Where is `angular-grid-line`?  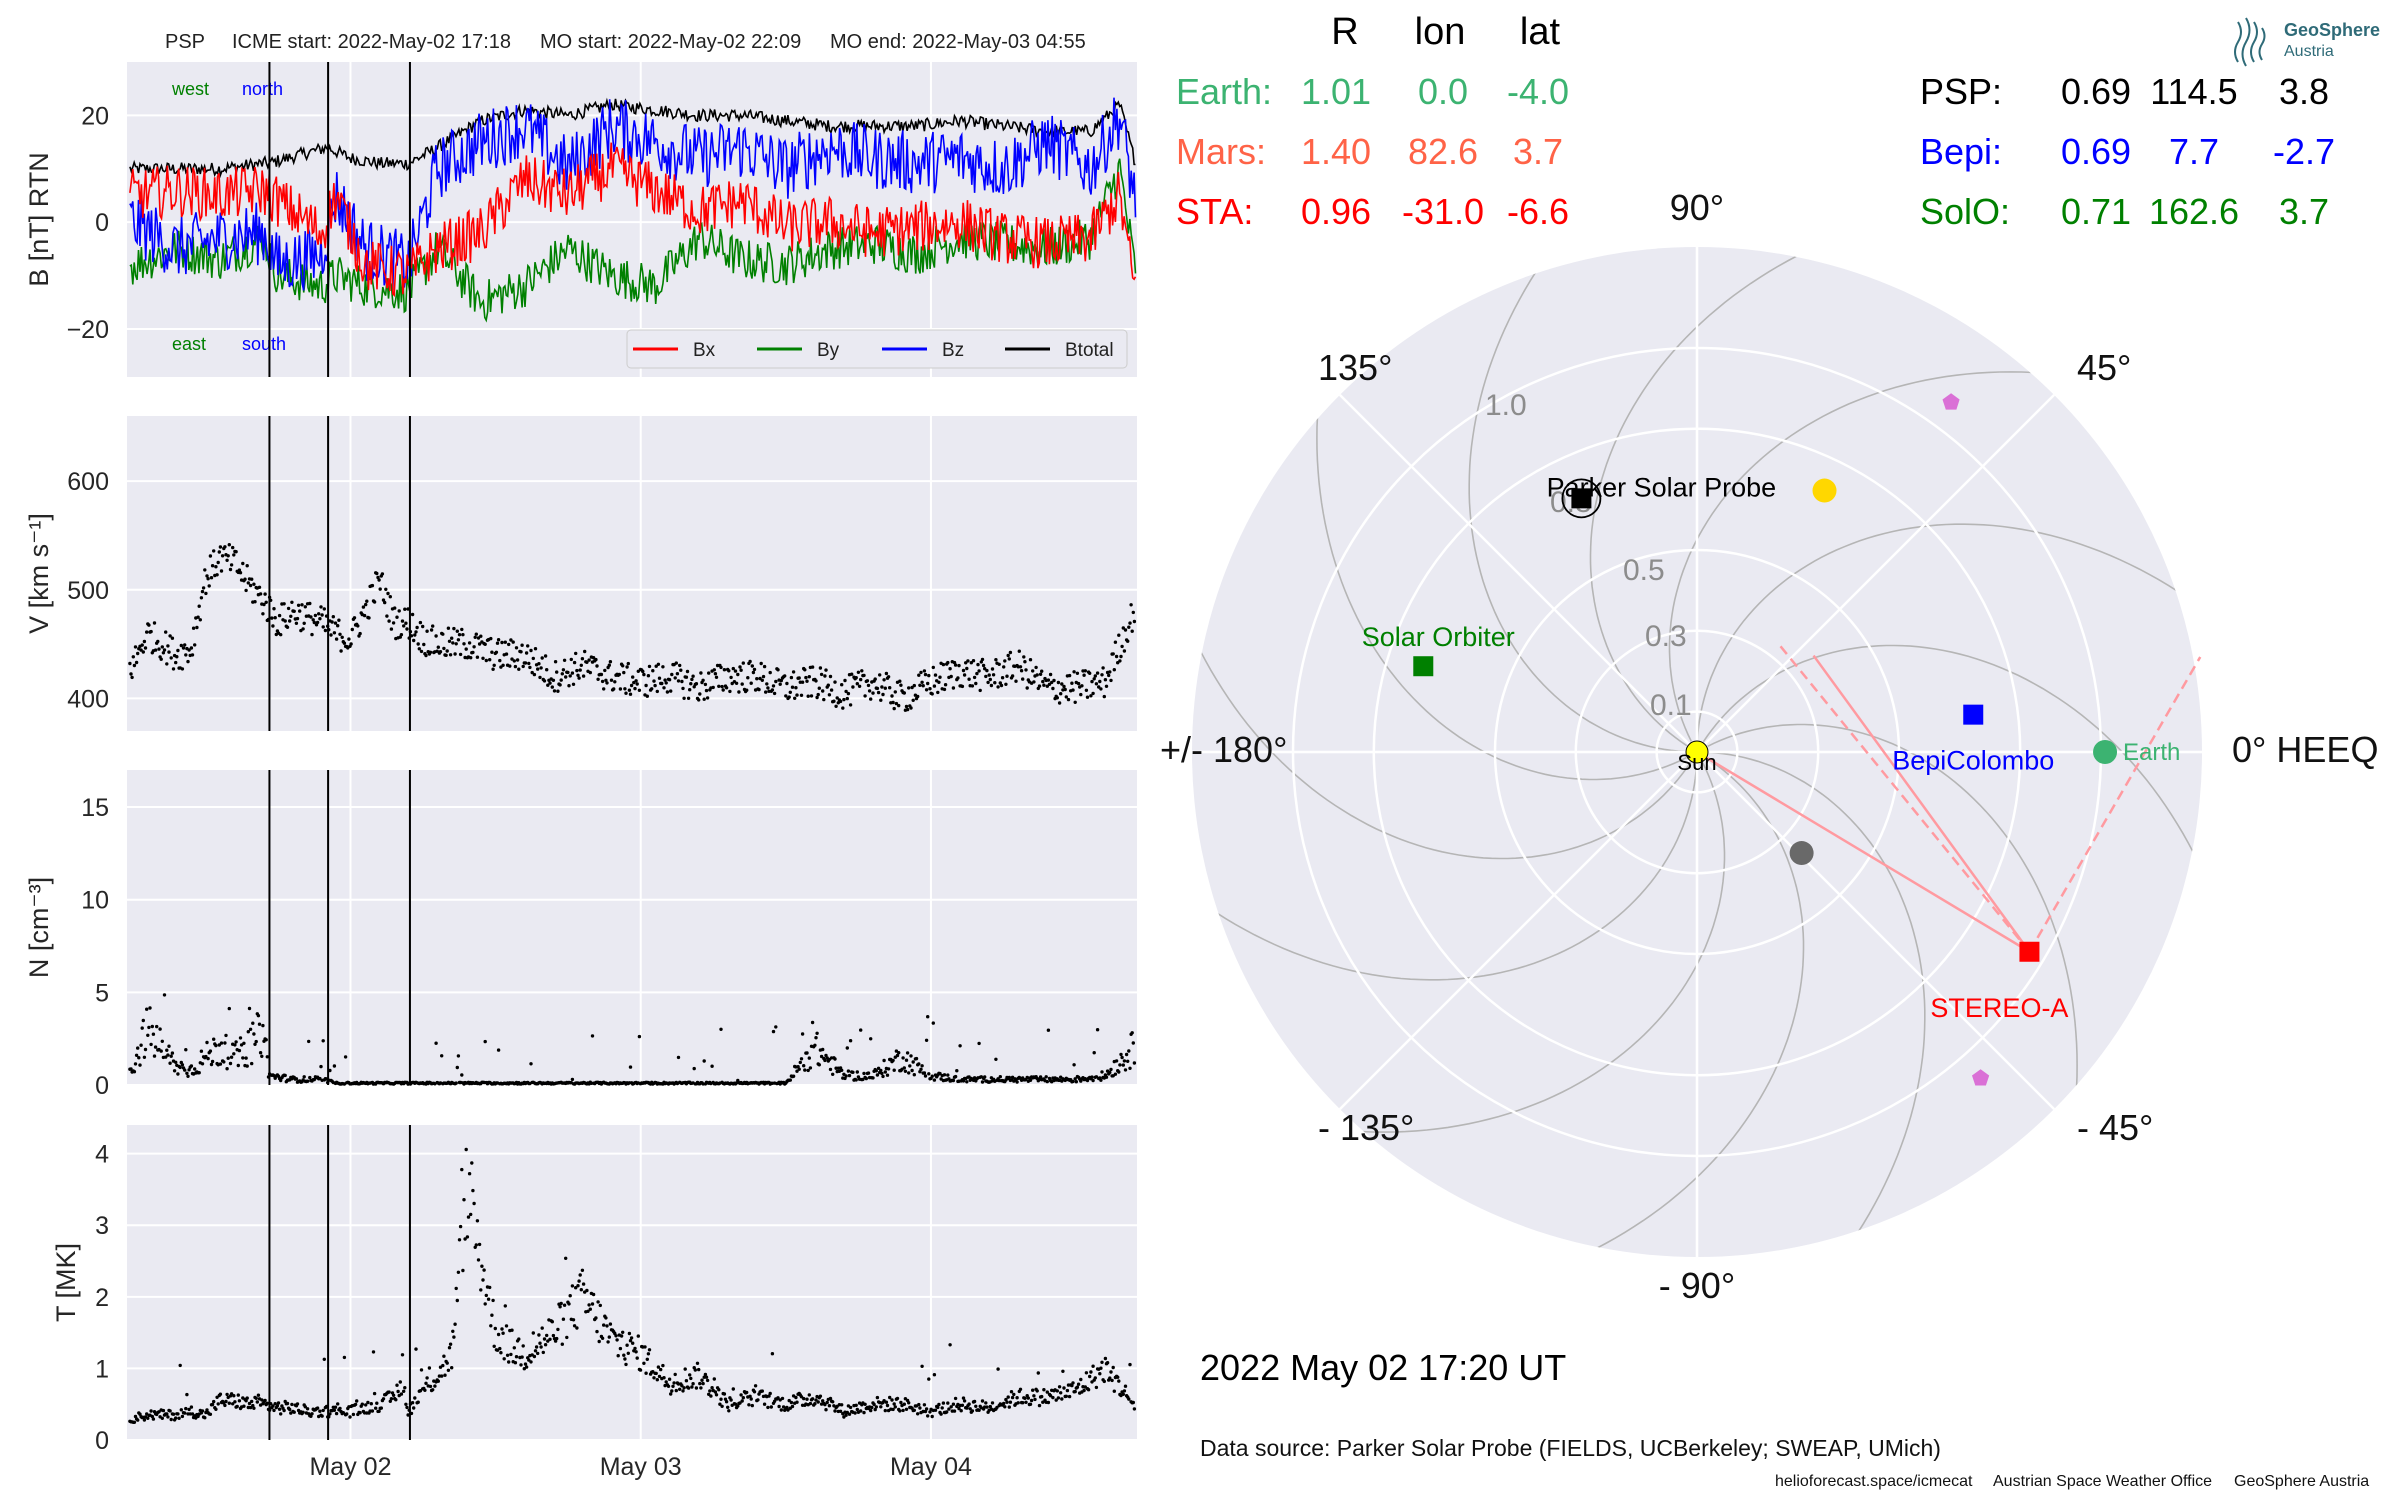
angular-grid-line is located at coordinates (1875, 573).